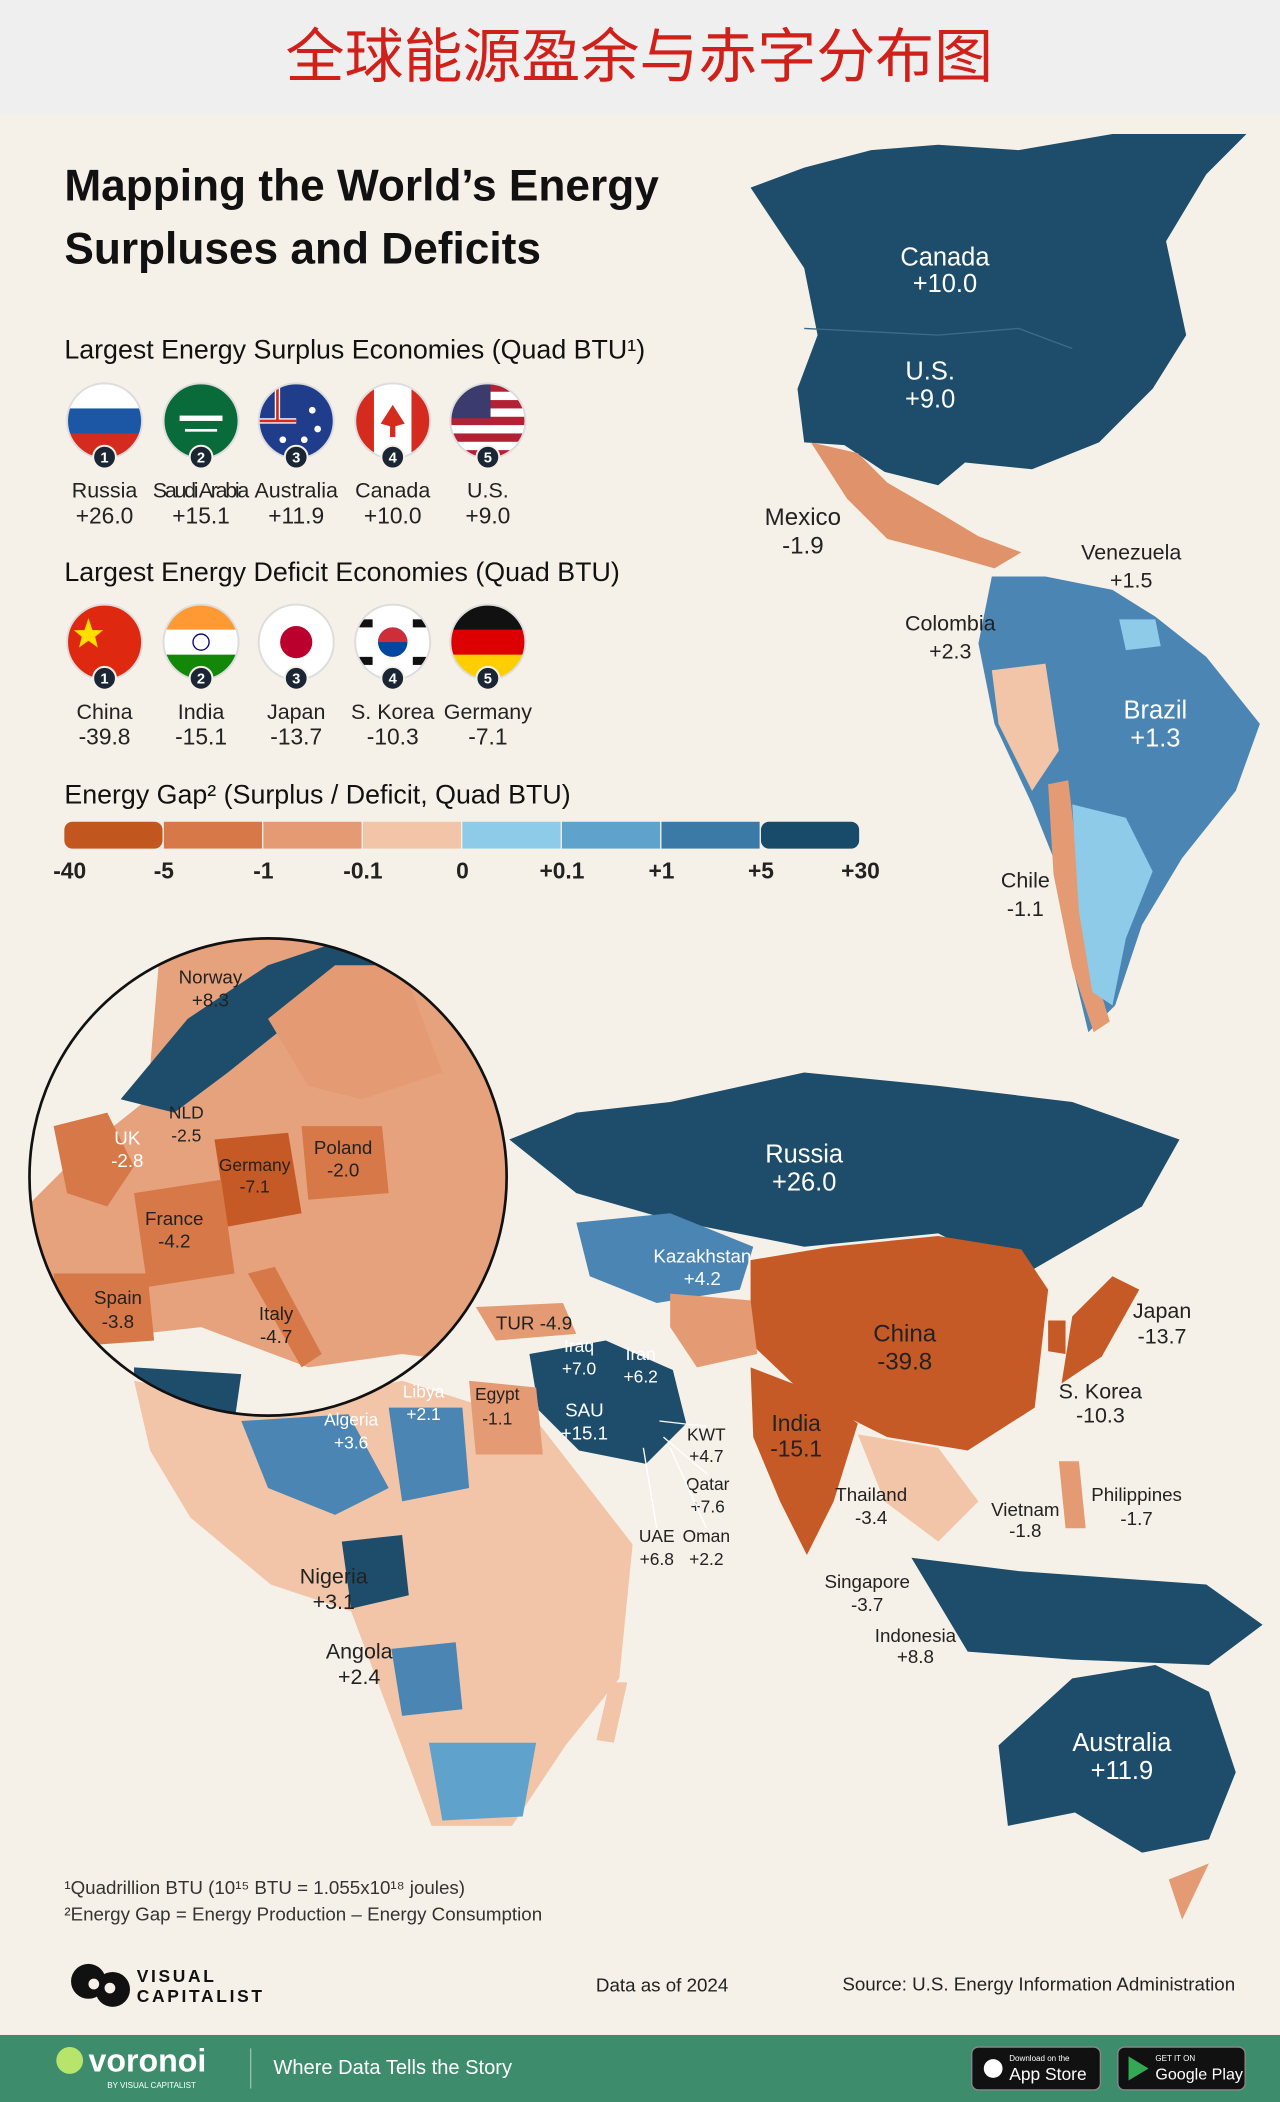 Image resolution: width=1280 pixels, height=2102 pixels. Describe the element at coordinates (211, 977) in the screenshot. I see `map-label-name: Norway` at that location.